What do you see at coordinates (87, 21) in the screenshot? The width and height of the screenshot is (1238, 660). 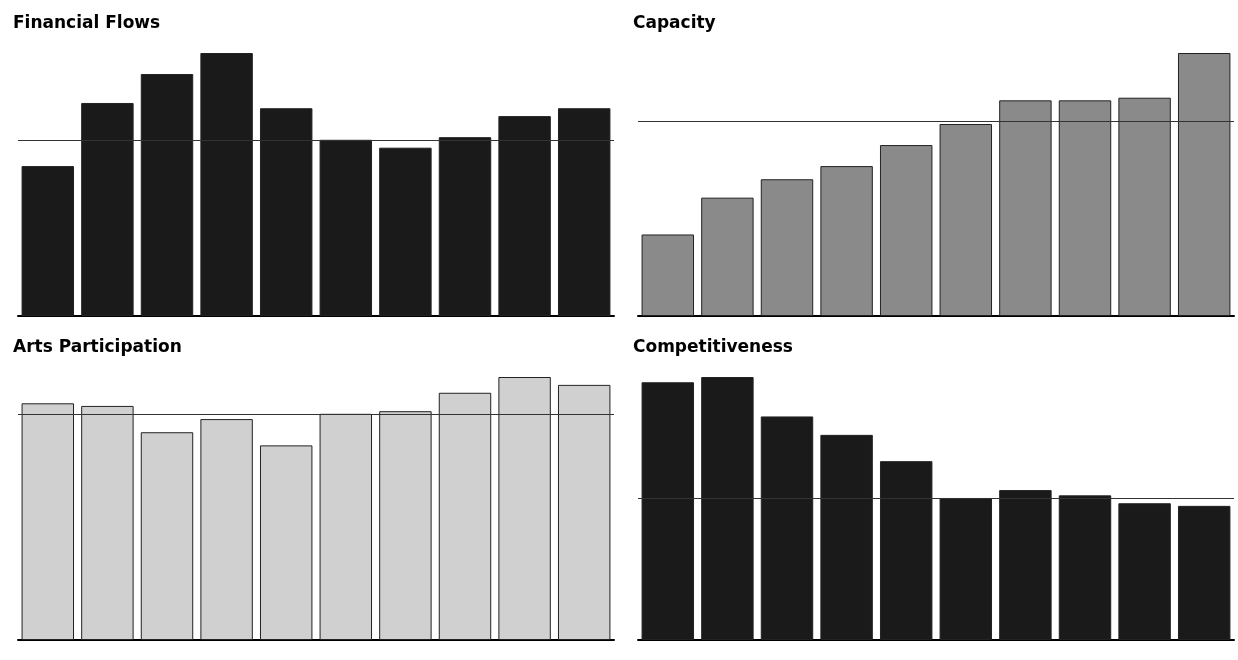 I see `chart-title: Financial Flows` at bounding box center [87, 21].